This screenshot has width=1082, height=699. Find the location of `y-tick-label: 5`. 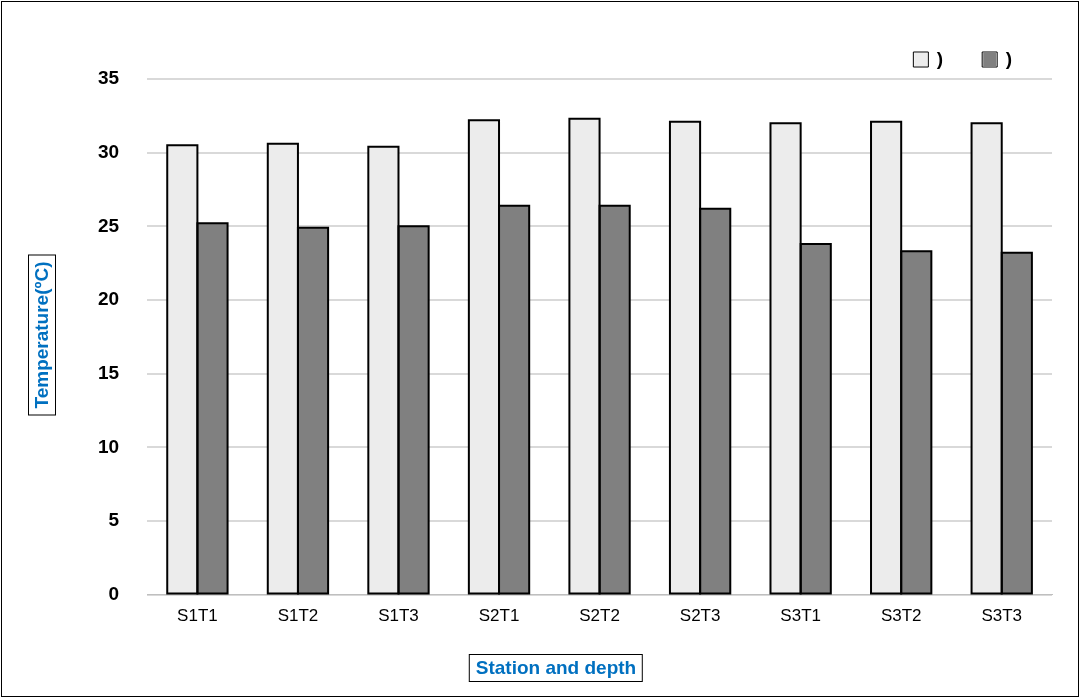

y-tick-label: 5 is located at coordinates (114, 520).